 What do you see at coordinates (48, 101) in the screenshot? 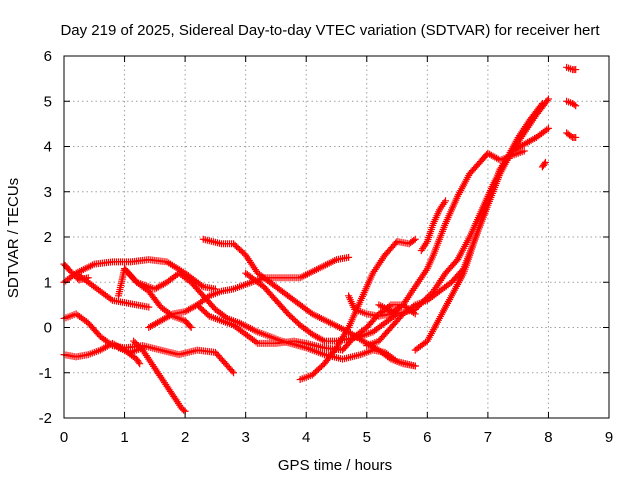
I see `y-tick-label: 5` at bounding box center [48, 101].